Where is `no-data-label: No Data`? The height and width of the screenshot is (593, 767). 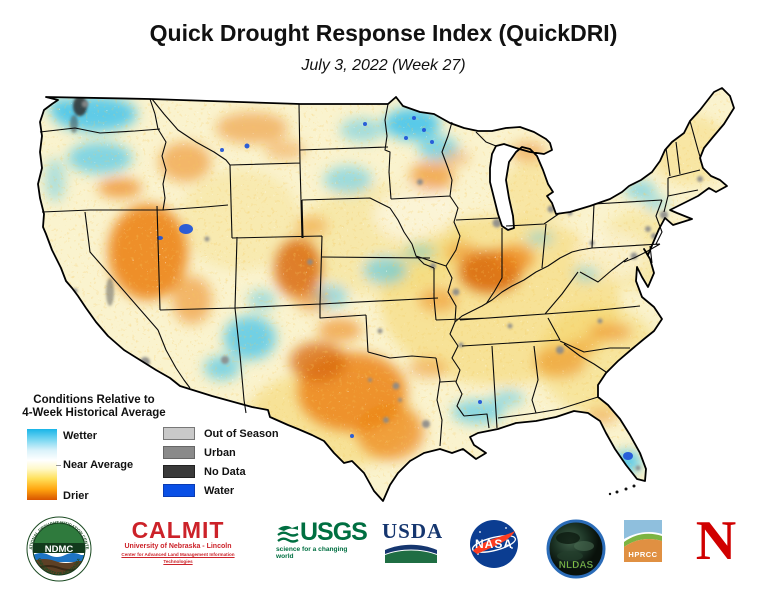
no-data-label: No Data is located at coordinates (225, 471).